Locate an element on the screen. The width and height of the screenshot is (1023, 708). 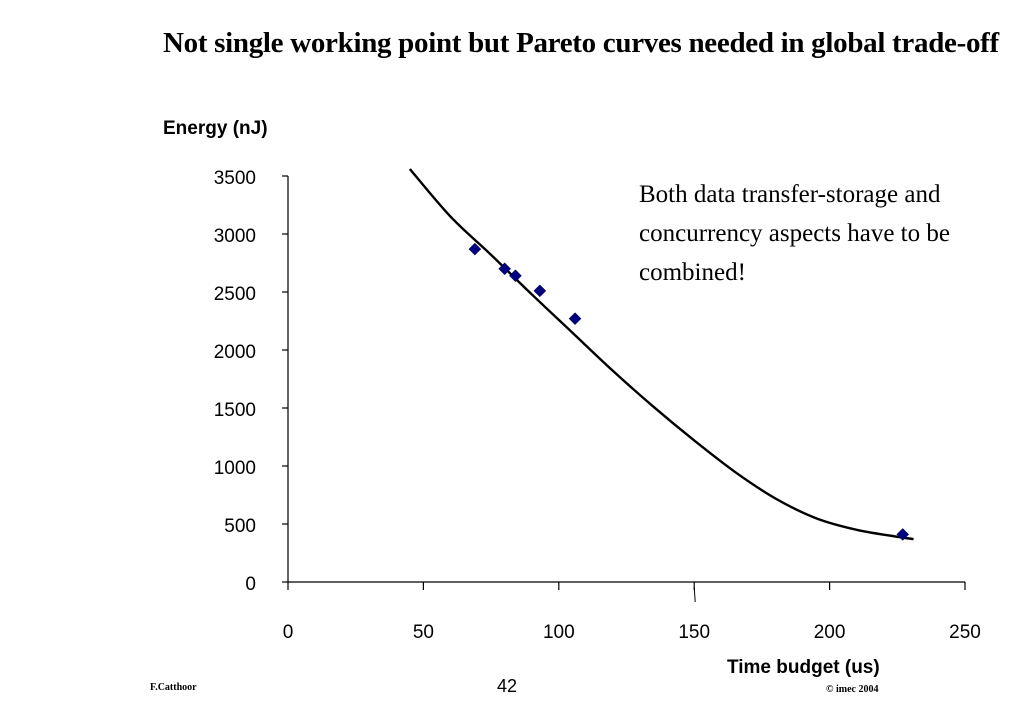
y-tick-label: 2000 is located at coordinates (235, 352).